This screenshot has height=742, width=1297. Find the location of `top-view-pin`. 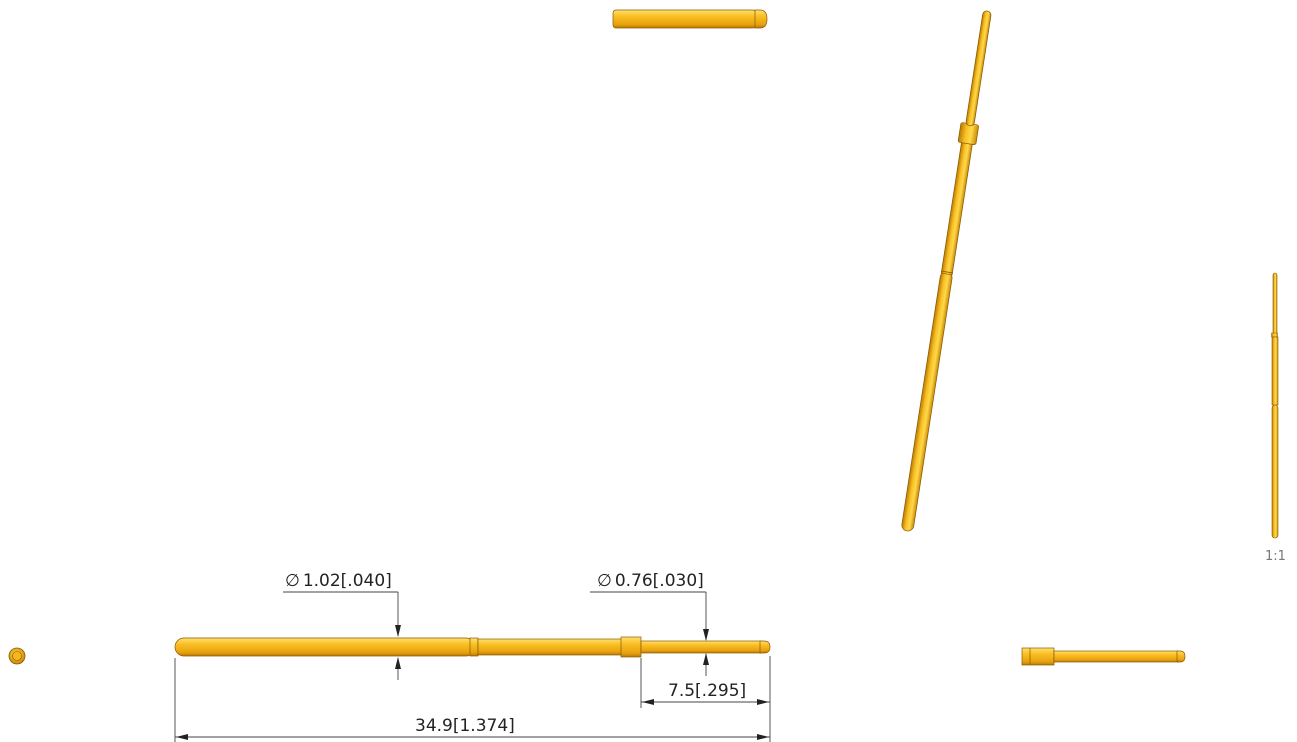

top-view-pin is located at coordinates (690, 19).